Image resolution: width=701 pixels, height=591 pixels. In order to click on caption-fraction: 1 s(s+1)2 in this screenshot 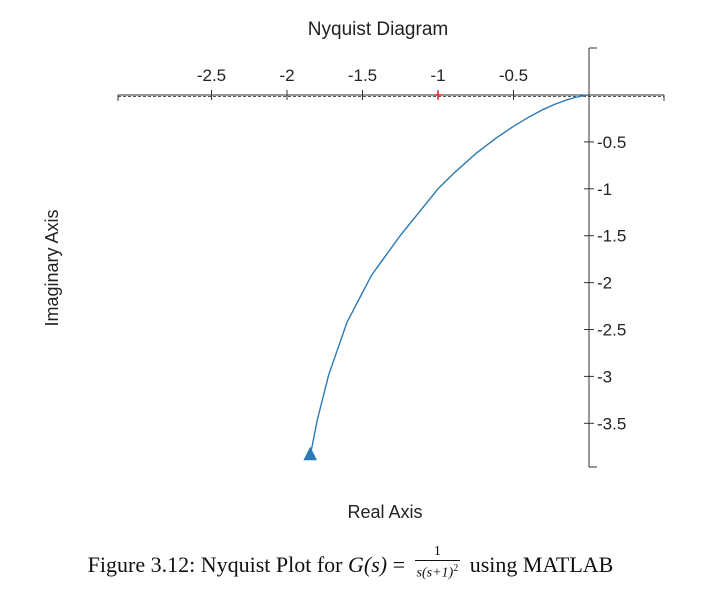, I will do `click(437, 563)`.